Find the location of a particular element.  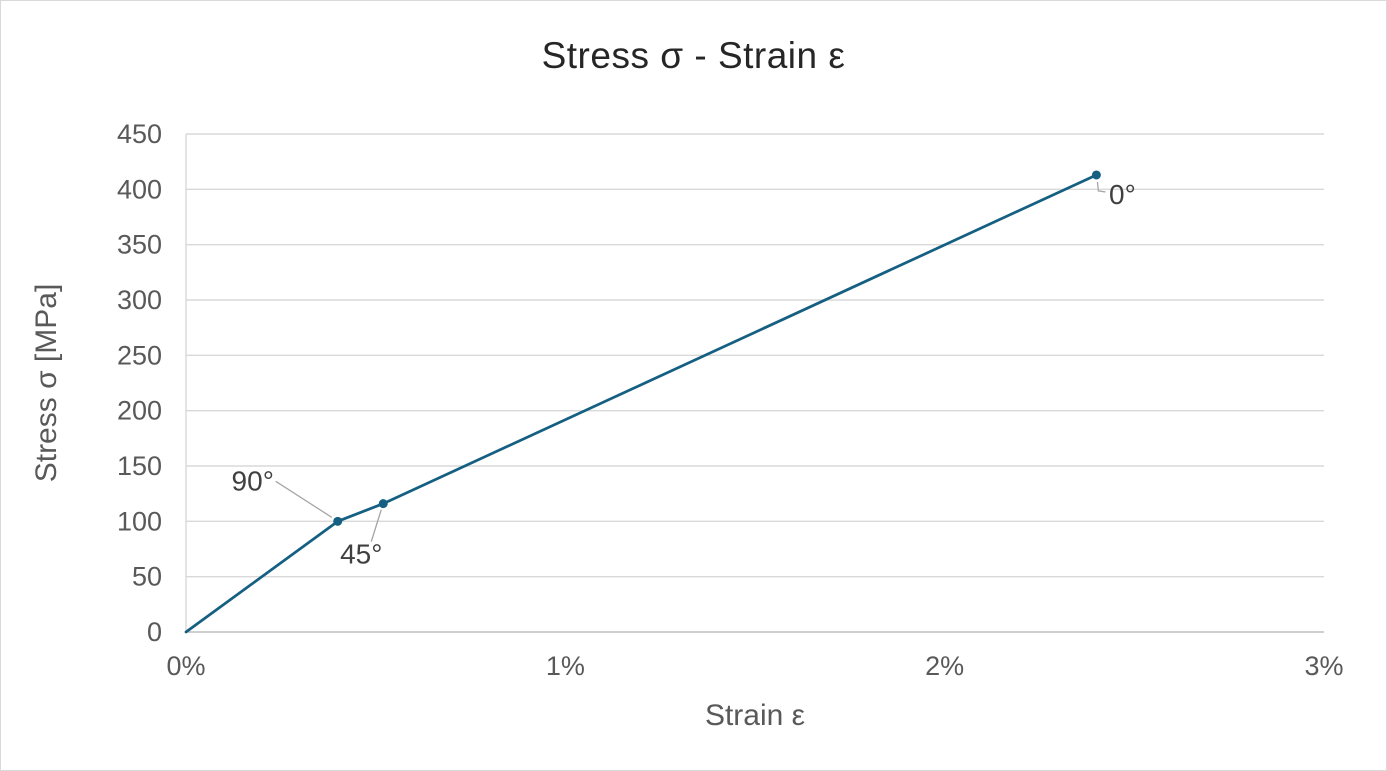

y-tick-label: 400 is located at coordinates (139, 189).